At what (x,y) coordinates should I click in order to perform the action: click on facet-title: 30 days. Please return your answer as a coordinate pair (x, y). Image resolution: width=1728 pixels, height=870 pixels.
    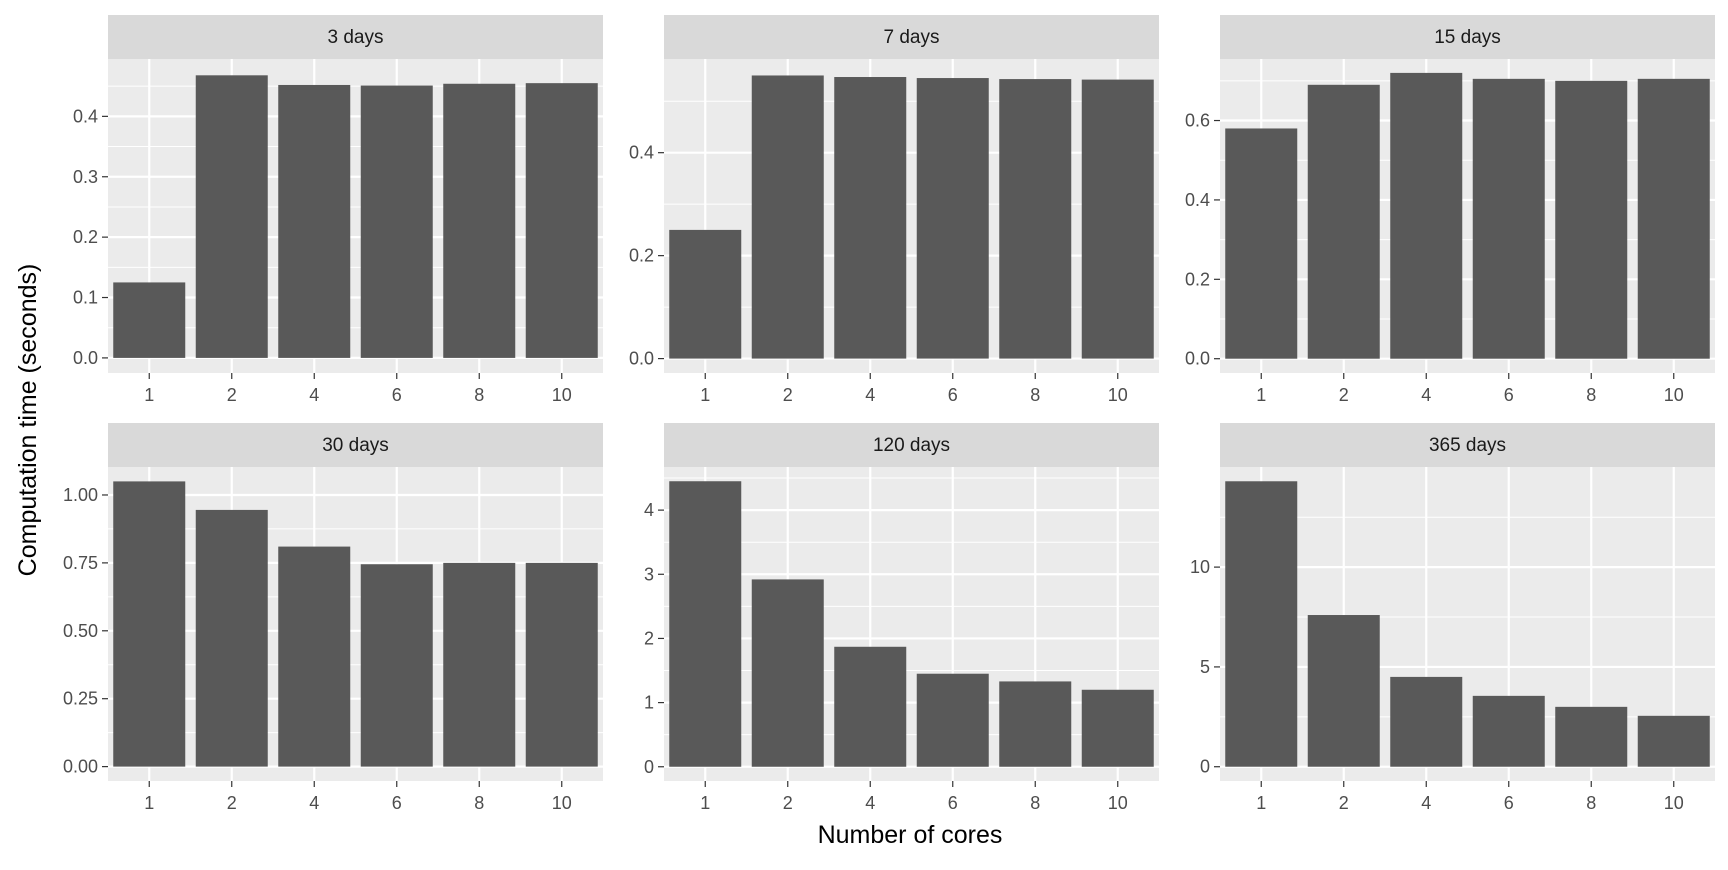
    Looking at the image, I should click on (355, 445).